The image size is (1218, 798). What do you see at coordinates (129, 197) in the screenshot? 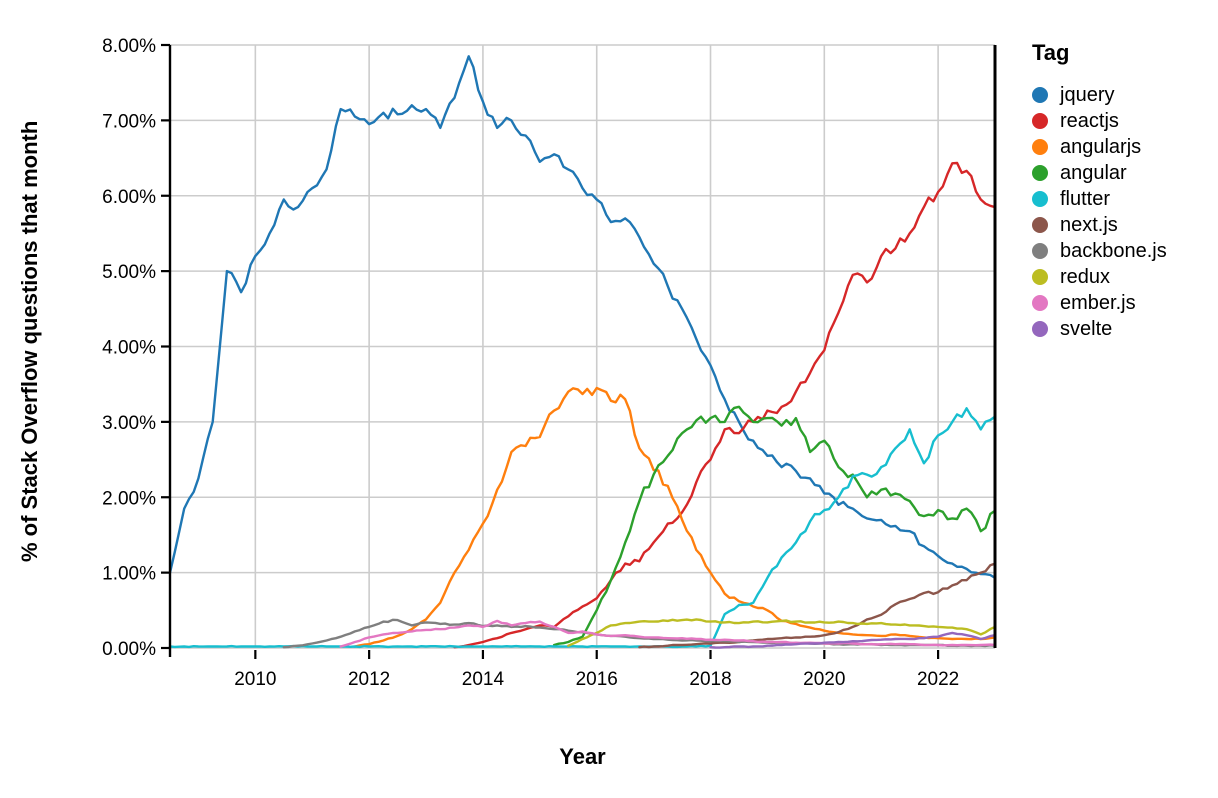
I see `y-tick-label: 6.00%` at bounding box center [129, 197].